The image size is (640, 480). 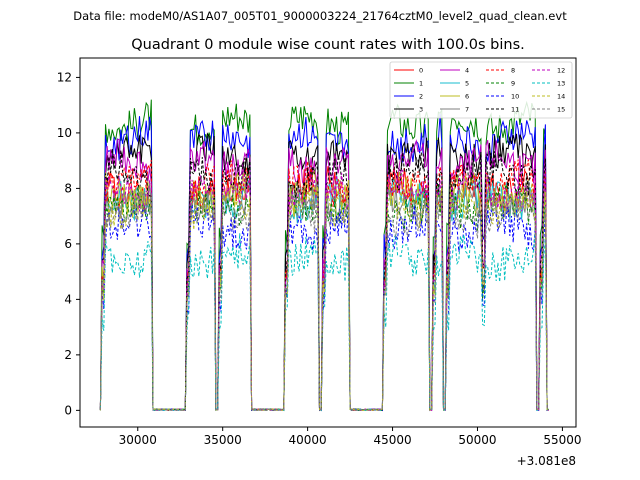 I want to click on y-tick-label: 2, so click(x=68, y=355).